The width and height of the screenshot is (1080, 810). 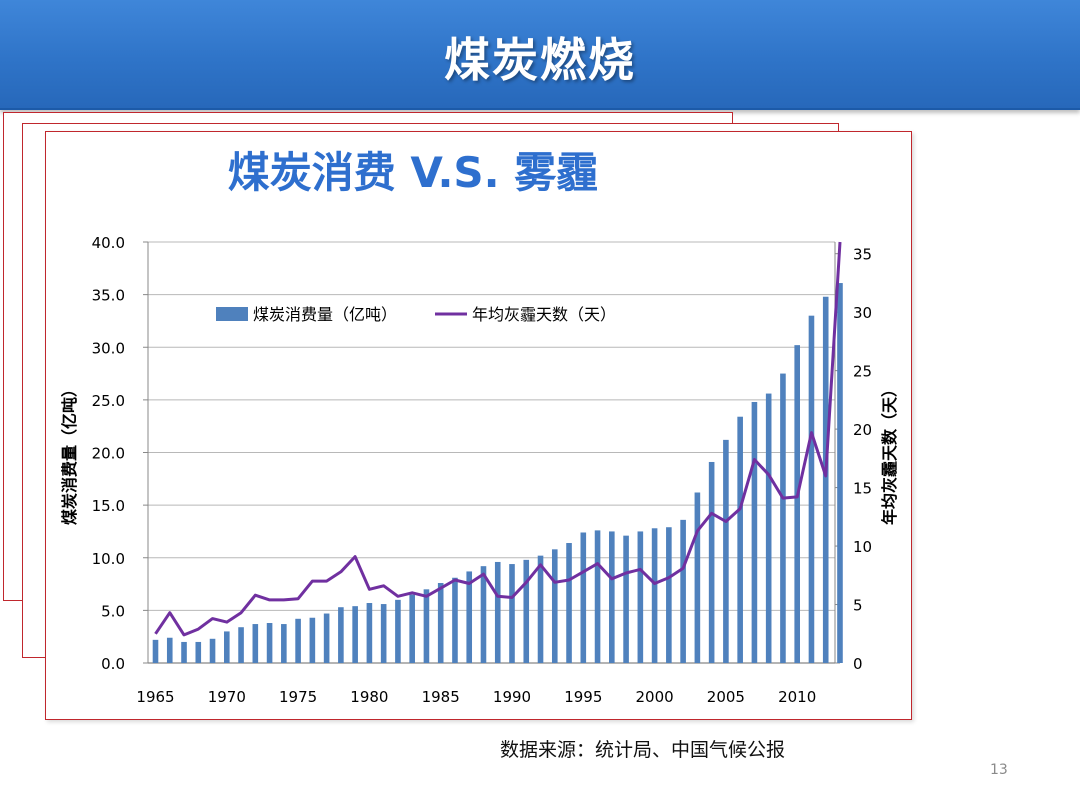 What do you see at coordinates (108, 506) in the screenshot?
I see `y-tick-label: 15.0` at bounding box center [108, 506].